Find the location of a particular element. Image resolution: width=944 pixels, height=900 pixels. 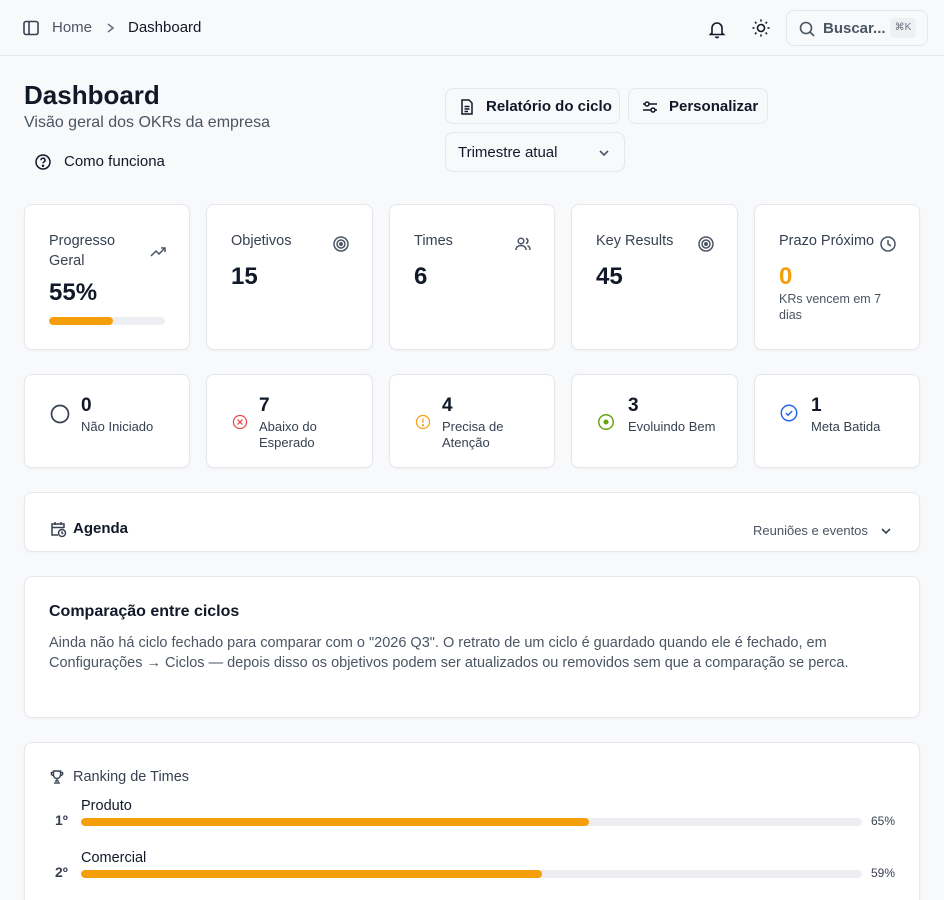

notifications-bell-icon is located at coordinates (717, 29).